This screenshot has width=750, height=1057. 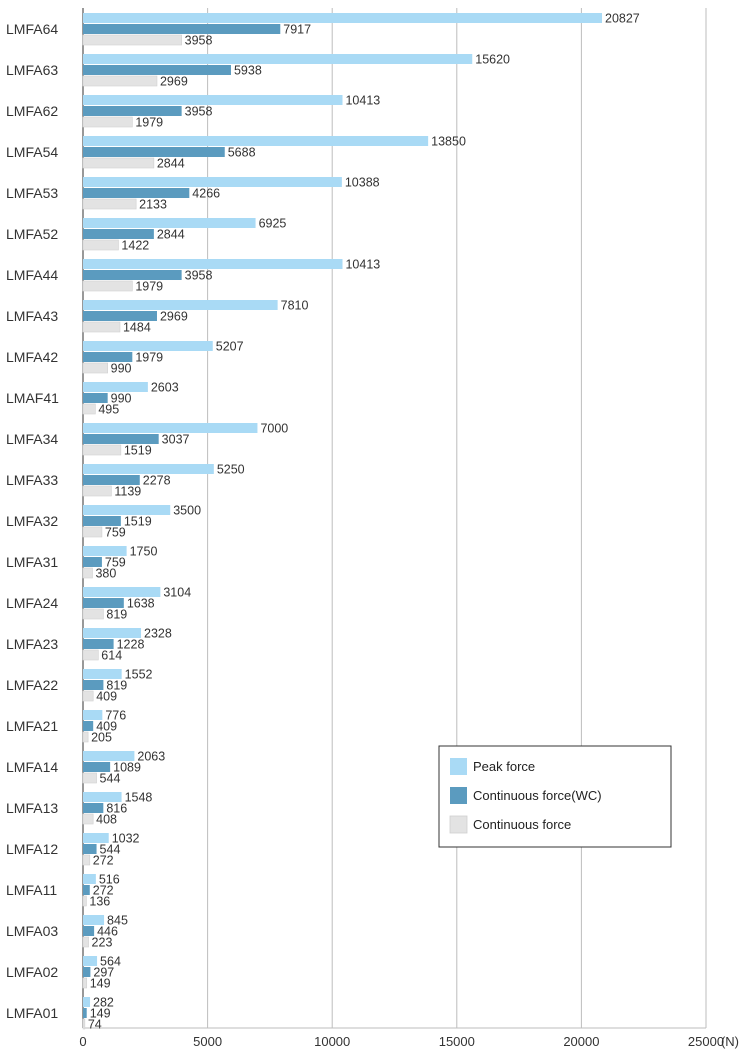 What do you see at coordinates (32, 439) in the screenshot?
I see `category-label: LMFA34` at bounding box center [32, 439].